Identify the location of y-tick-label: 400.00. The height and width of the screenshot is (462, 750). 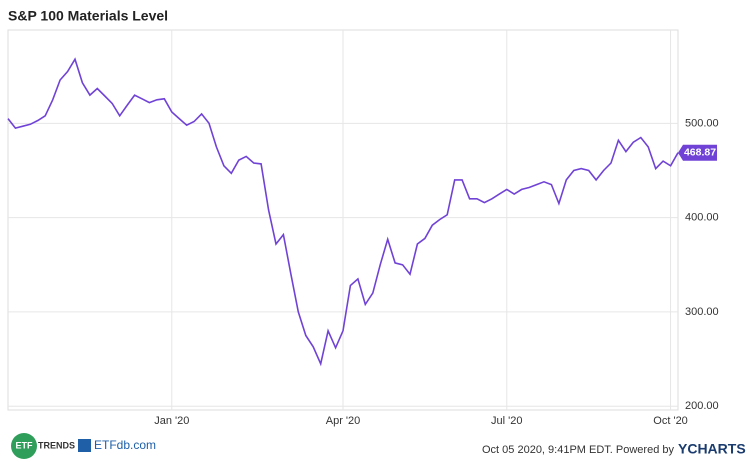
(702, 218).